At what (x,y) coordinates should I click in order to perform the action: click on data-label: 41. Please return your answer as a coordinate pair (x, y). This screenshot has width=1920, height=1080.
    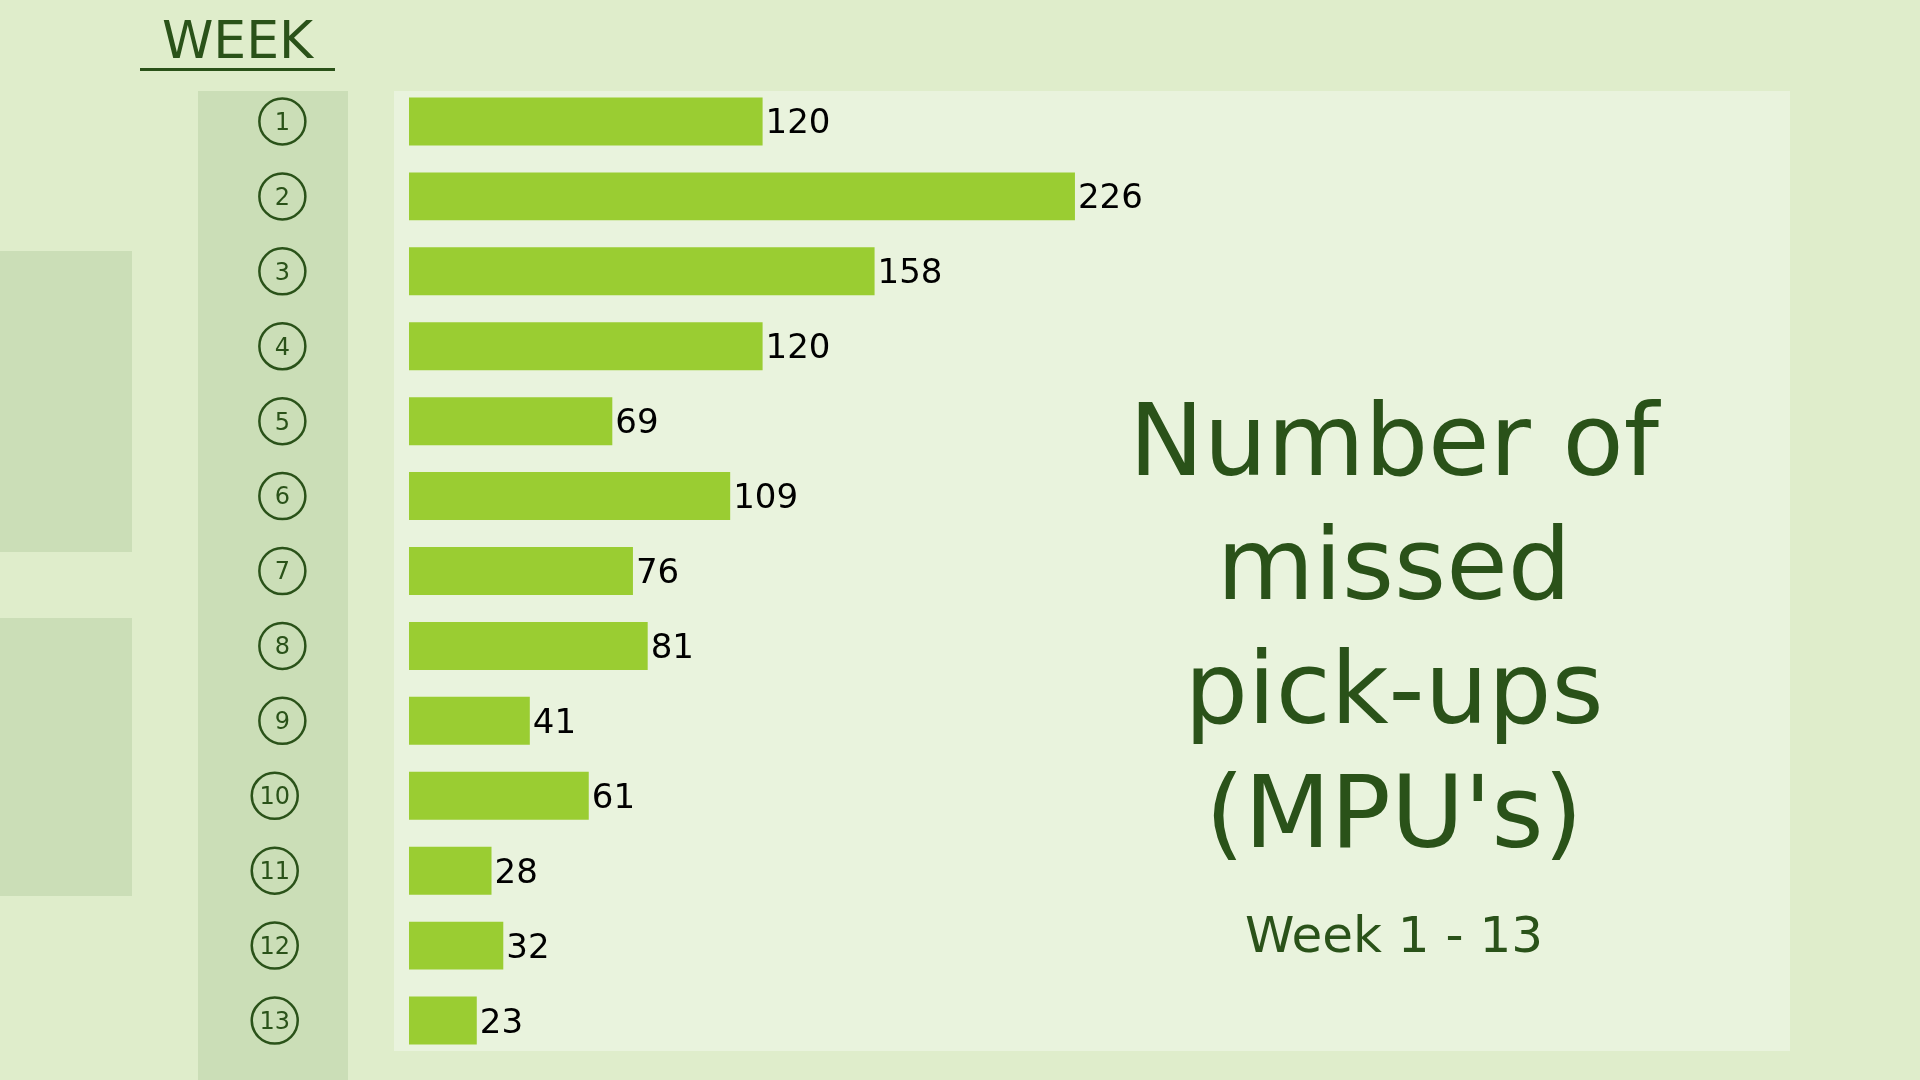
    Looking at the image, I should click on (554, 720).